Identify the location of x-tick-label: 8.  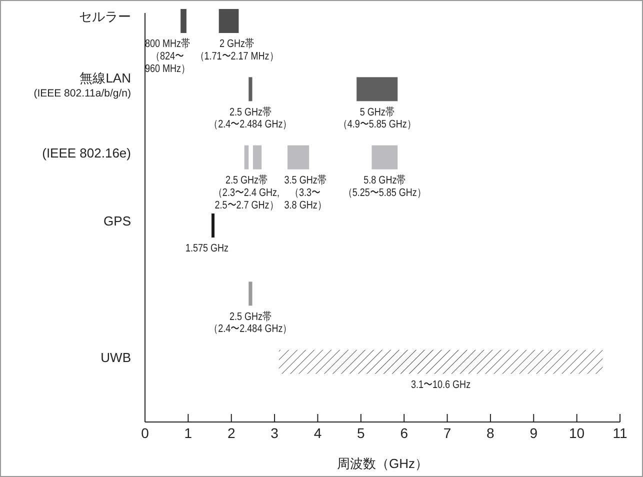
(490, 432).